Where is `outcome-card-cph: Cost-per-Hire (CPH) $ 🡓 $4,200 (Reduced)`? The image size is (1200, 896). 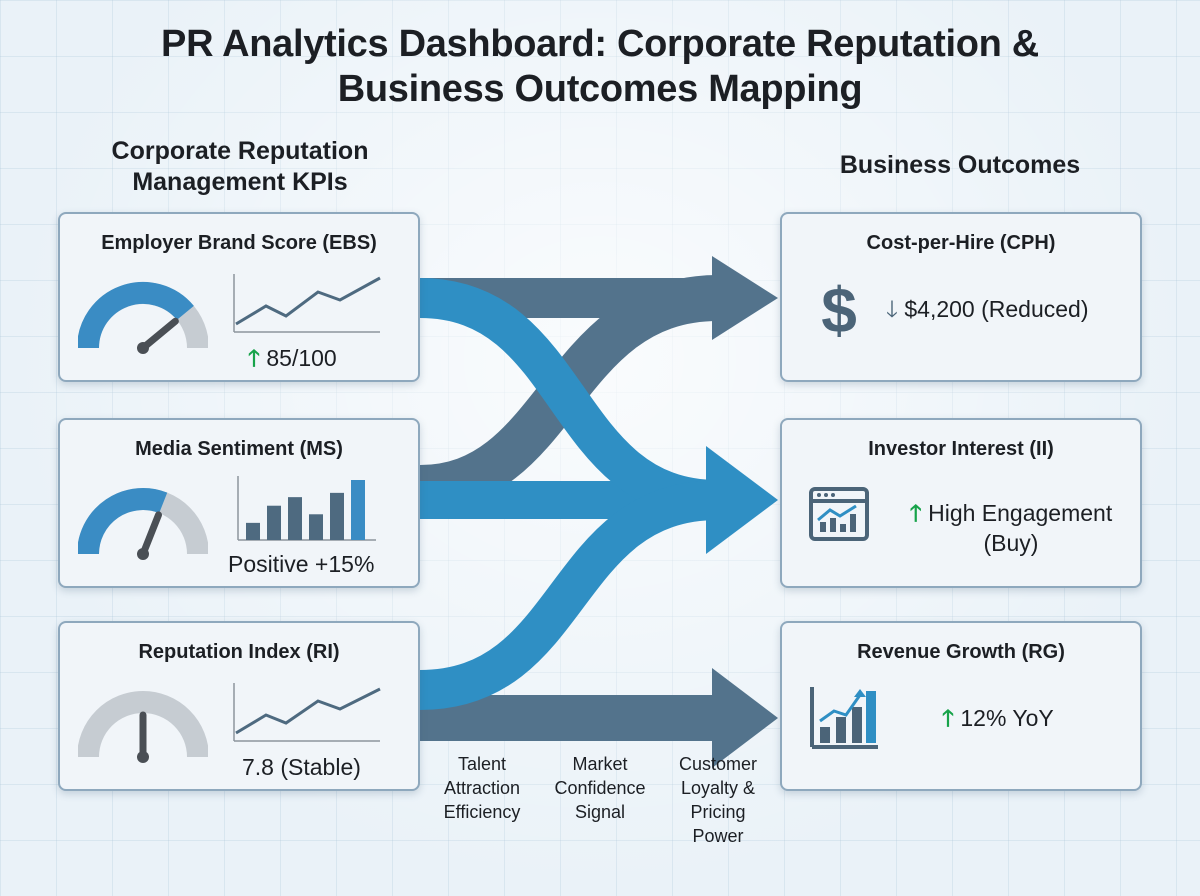 outcome-card-cph: Cost-per-Hire (CPH) $ 🡓 $4,200 (Reduced) is located at coordinates (961, 297).